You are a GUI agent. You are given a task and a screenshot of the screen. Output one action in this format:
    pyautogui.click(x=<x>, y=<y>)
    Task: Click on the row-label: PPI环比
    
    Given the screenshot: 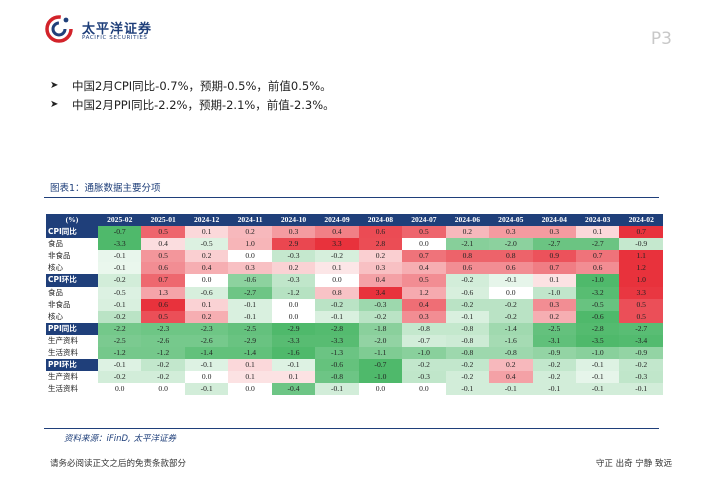 What is the action you would take?
    pyautogui.click(x=72, y=365)
    